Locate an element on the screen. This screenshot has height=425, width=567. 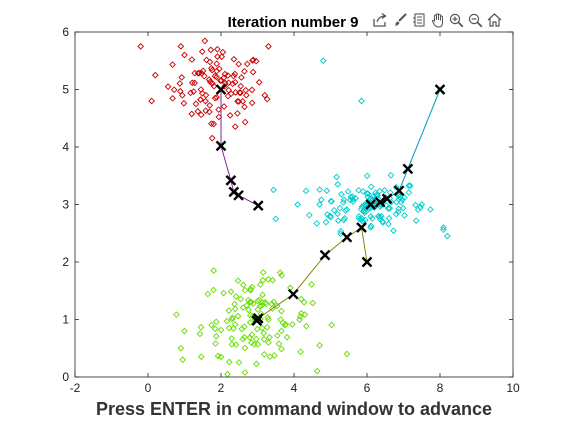
brush-icon is located at coordinates (399, 20).